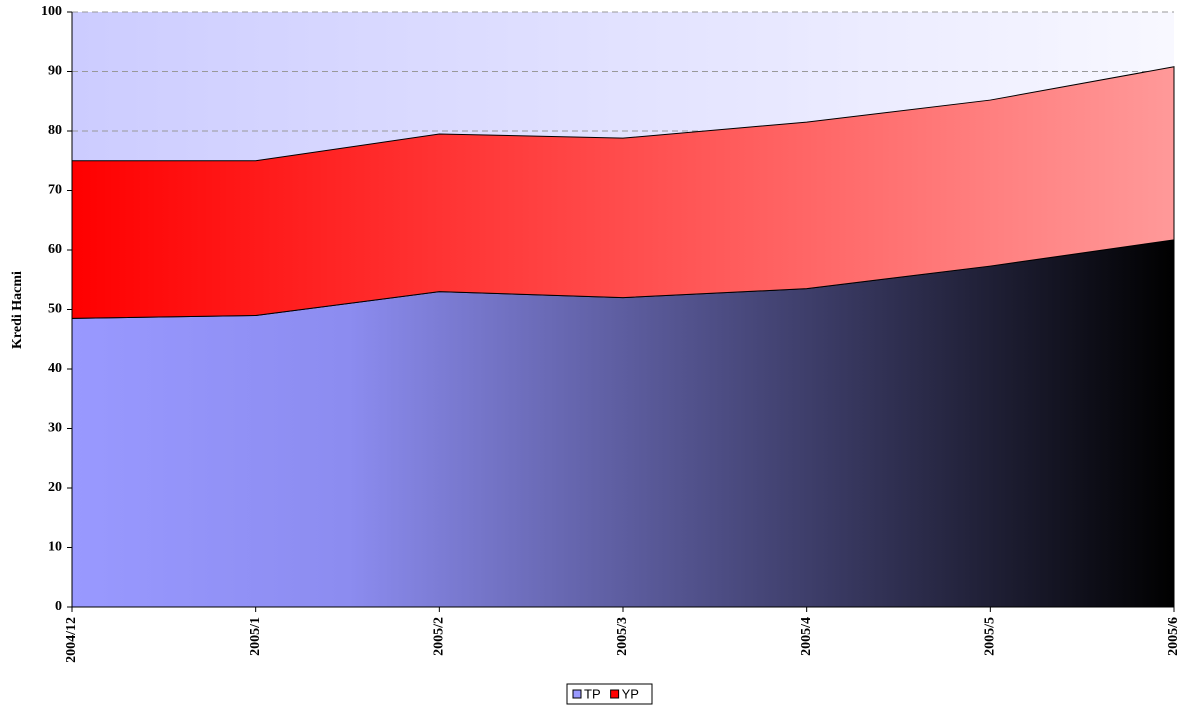  What do you see at coordinates (17, 310) in the screenshot?
I see `y-axis-label: Kredi Hacmi` at bounding box center [17, 310].